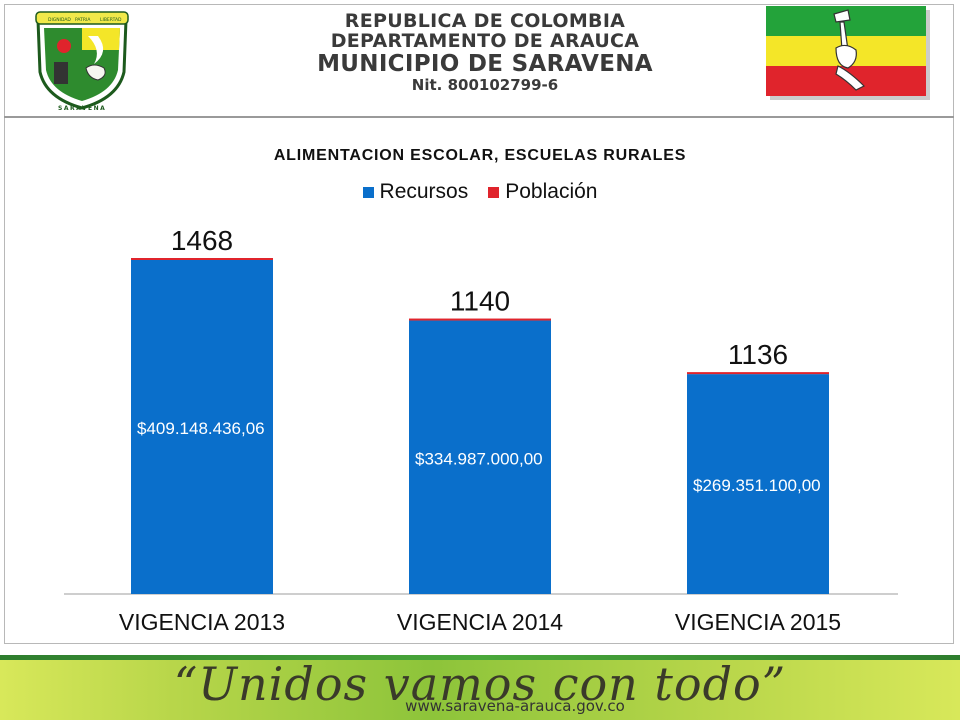  I want to click on footer-website: www.saravena-arauca.gov.co, so click(515, 706).